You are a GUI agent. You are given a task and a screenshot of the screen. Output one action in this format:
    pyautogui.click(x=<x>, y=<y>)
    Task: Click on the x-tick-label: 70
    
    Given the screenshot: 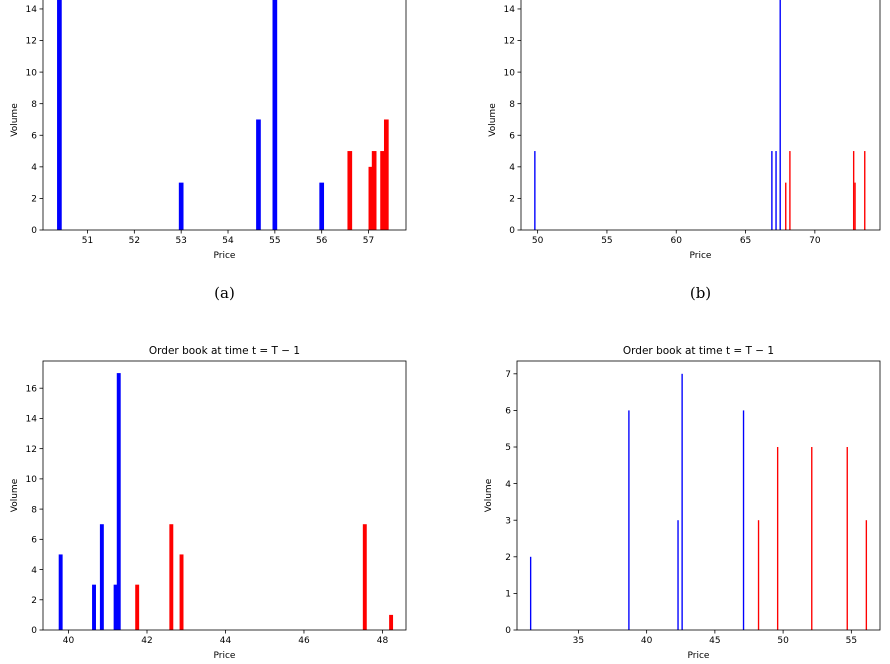 What is the action you would take?
    pyautogui.click(x=815, y=241)
    